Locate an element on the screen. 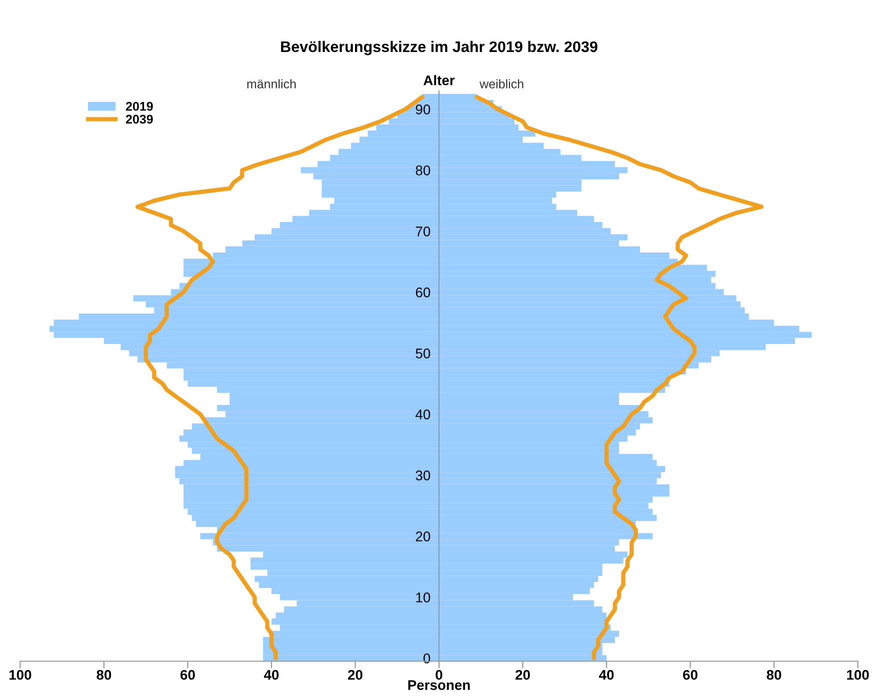 The image size is (878, 699). x-axis-title: Personen is located at coordinates (439, 685).